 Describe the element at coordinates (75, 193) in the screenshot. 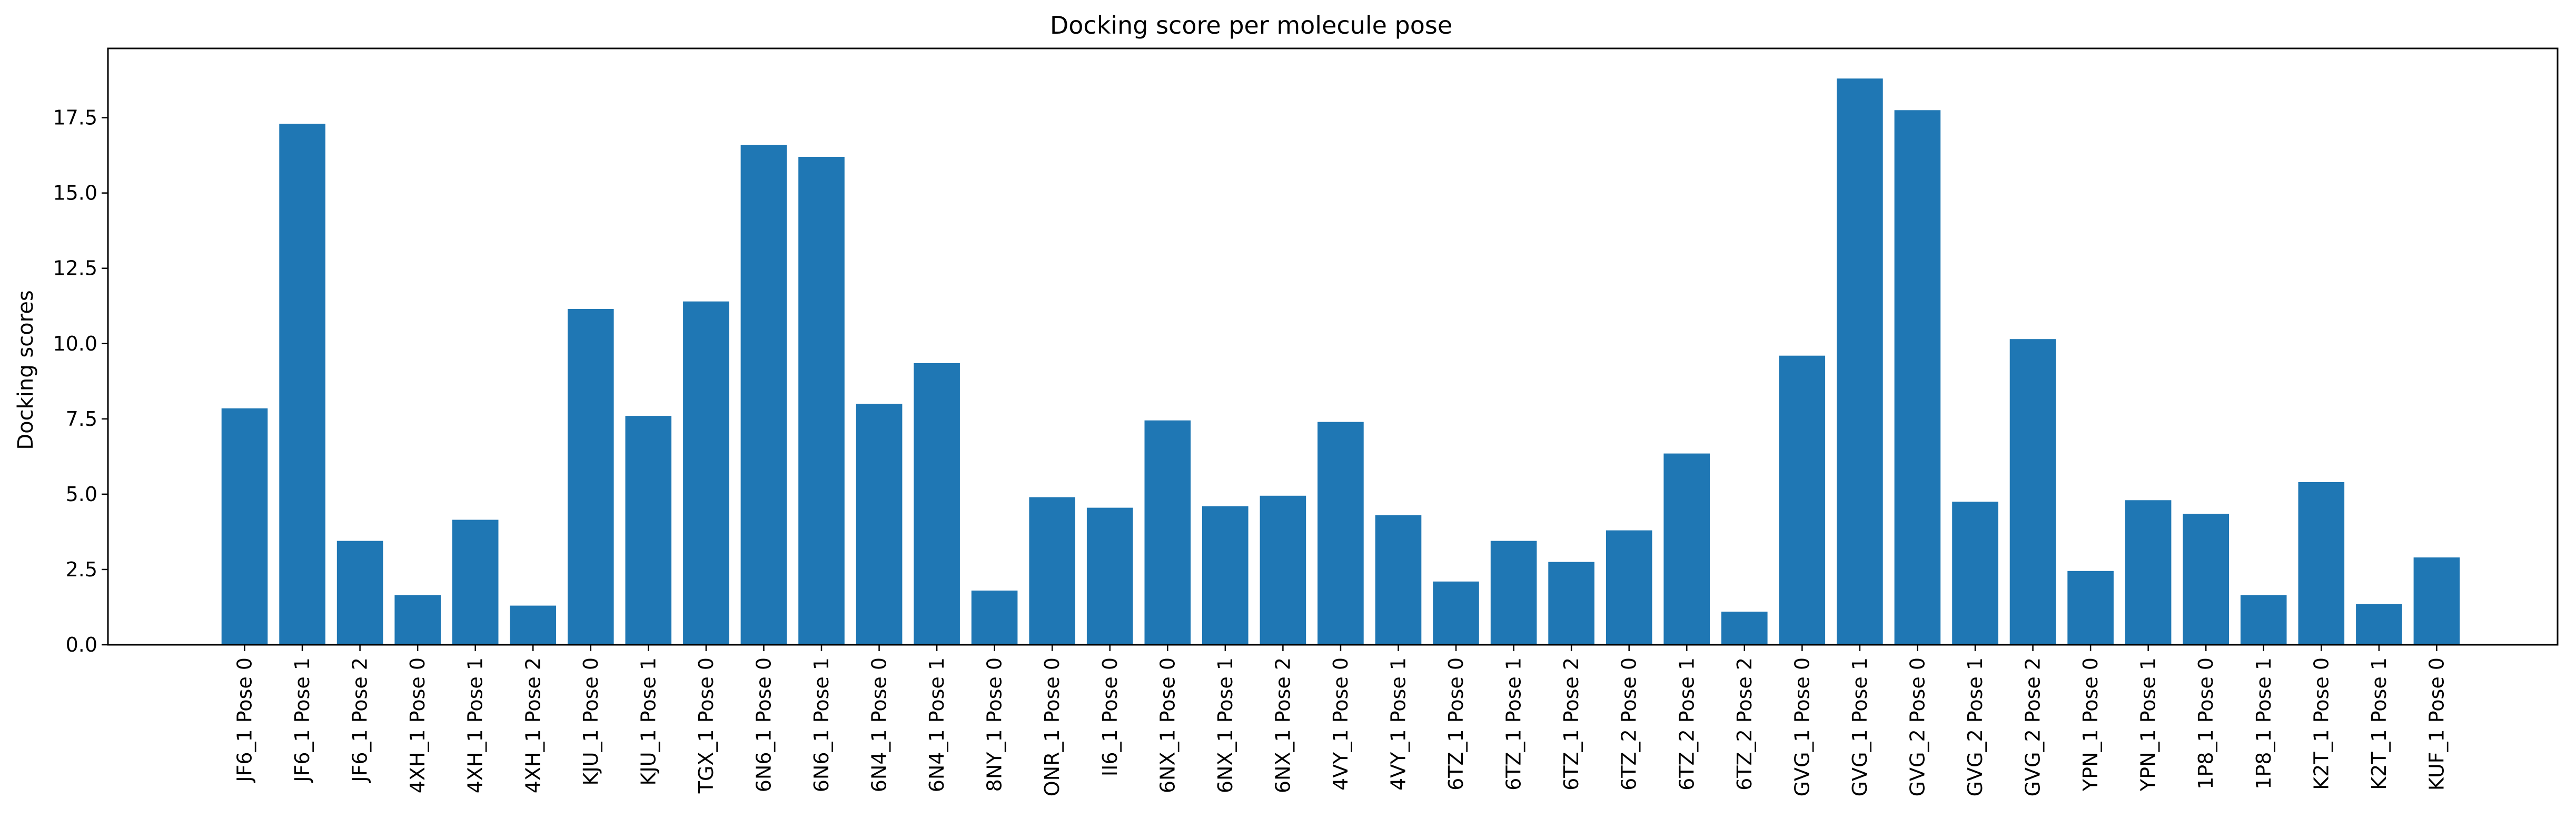

I see `y-tick-label: 15.0` at that location.